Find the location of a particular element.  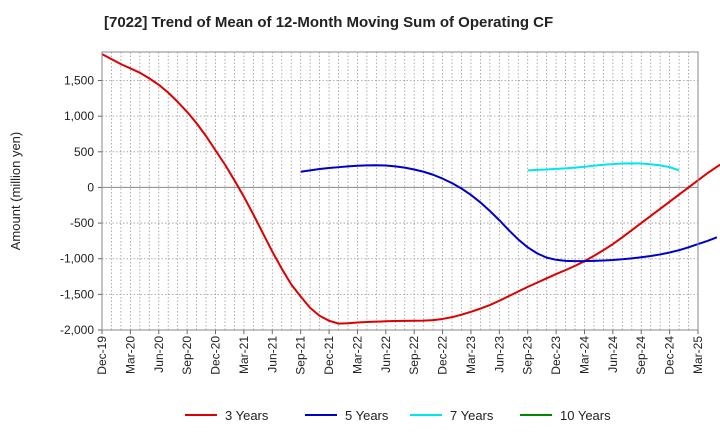

x-tick-label: Mar-20 is located at coordinates (130, 355).